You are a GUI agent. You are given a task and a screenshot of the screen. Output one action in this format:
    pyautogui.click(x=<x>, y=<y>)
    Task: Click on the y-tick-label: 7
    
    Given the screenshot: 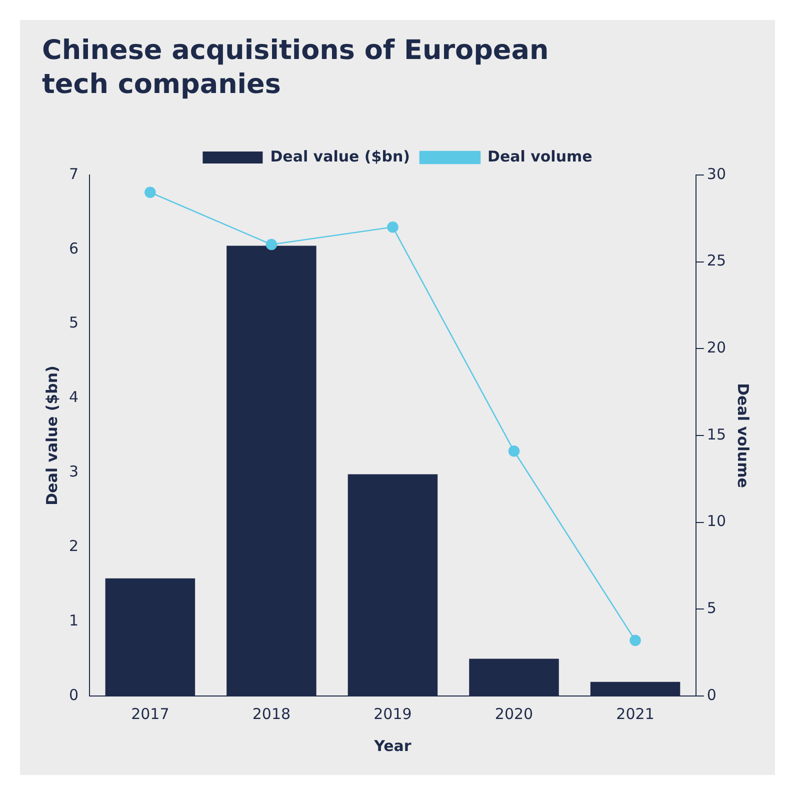 What is the action you would take?
    pyautogui.click(x=73, y=173)
    